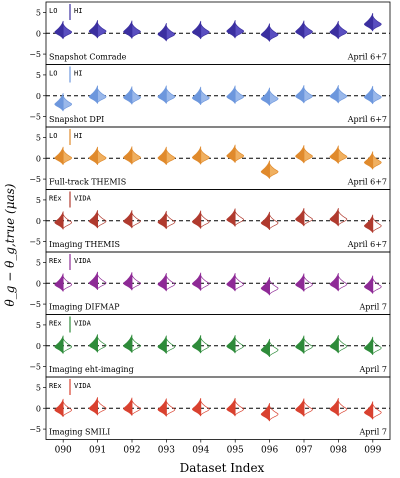 The image size is (400, 478). I want to click on x-axis-label: Dataset Index, so click(222, 468).